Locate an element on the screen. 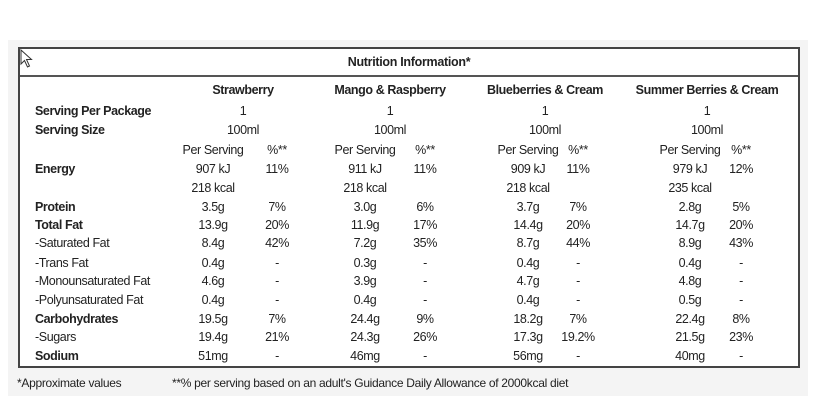  per-serving-value: 4.6g is located at coordinates (213, 281).